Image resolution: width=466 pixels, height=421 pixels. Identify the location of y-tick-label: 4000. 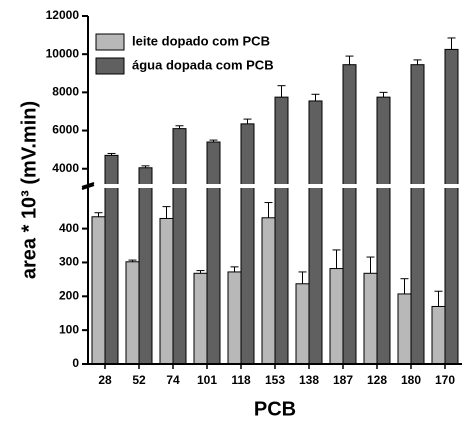
(65, 168).